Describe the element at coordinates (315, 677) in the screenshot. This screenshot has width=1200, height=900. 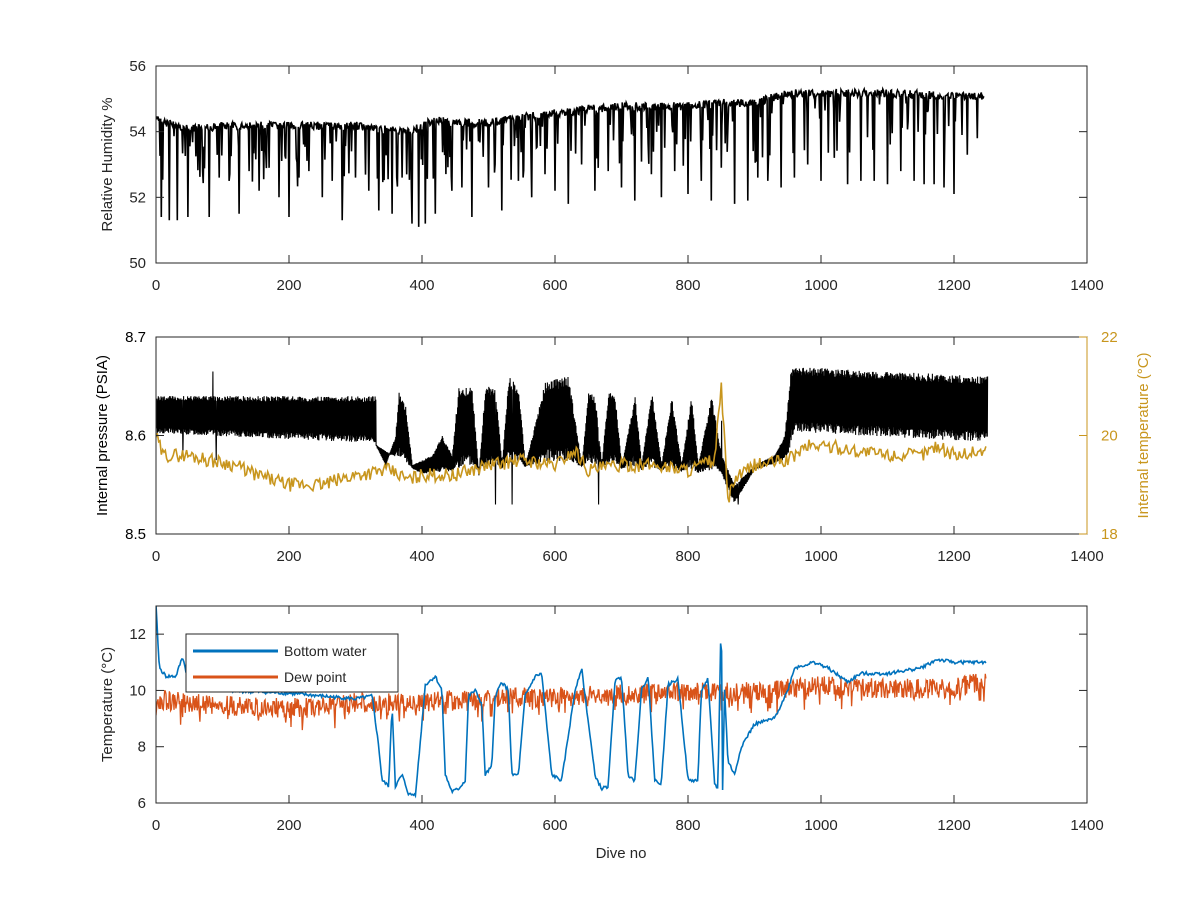
I see `legend-label-dew-point: Dew point` at that location.